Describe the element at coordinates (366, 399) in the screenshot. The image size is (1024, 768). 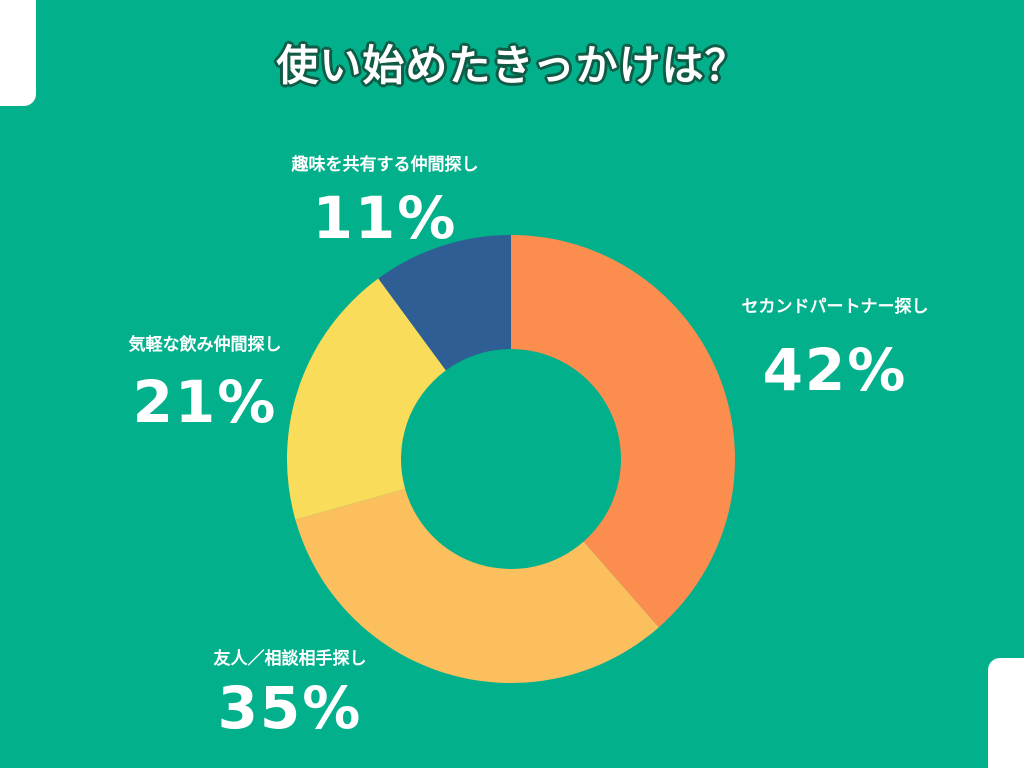
I see `donut-slice-drinking` at that location.